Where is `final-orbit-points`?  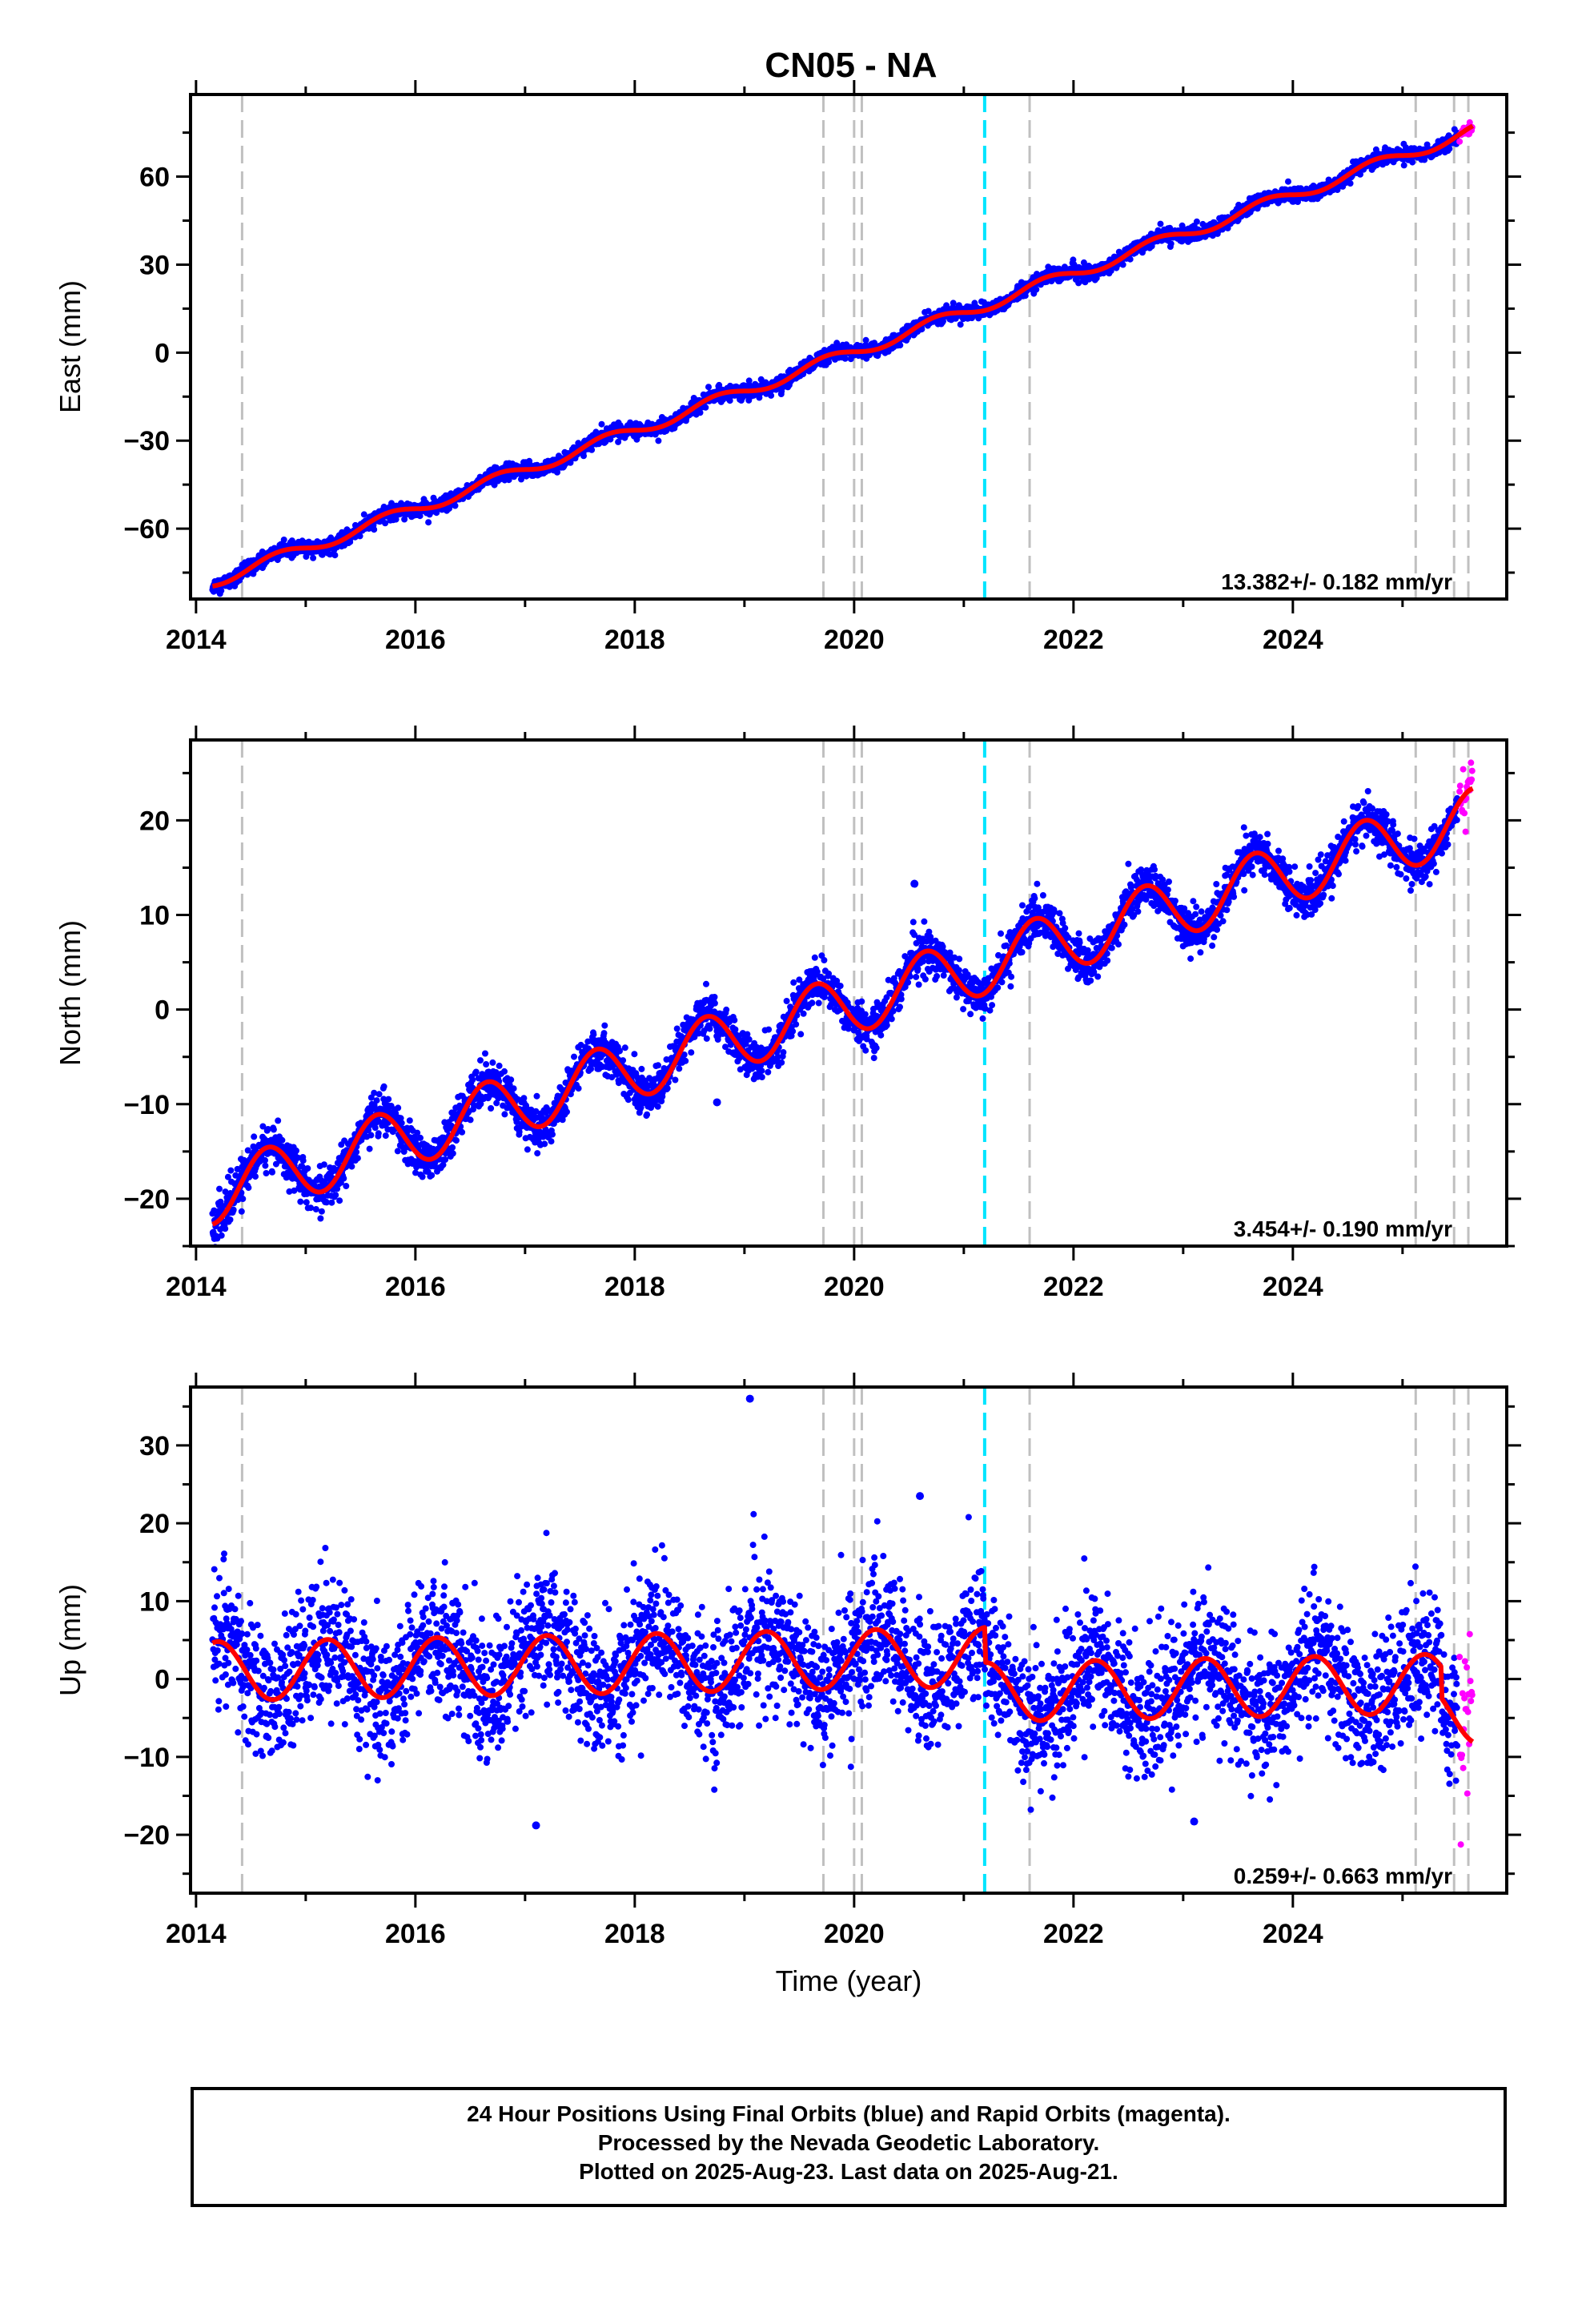
final-orbit-points is located at coordinates (835, 1661).